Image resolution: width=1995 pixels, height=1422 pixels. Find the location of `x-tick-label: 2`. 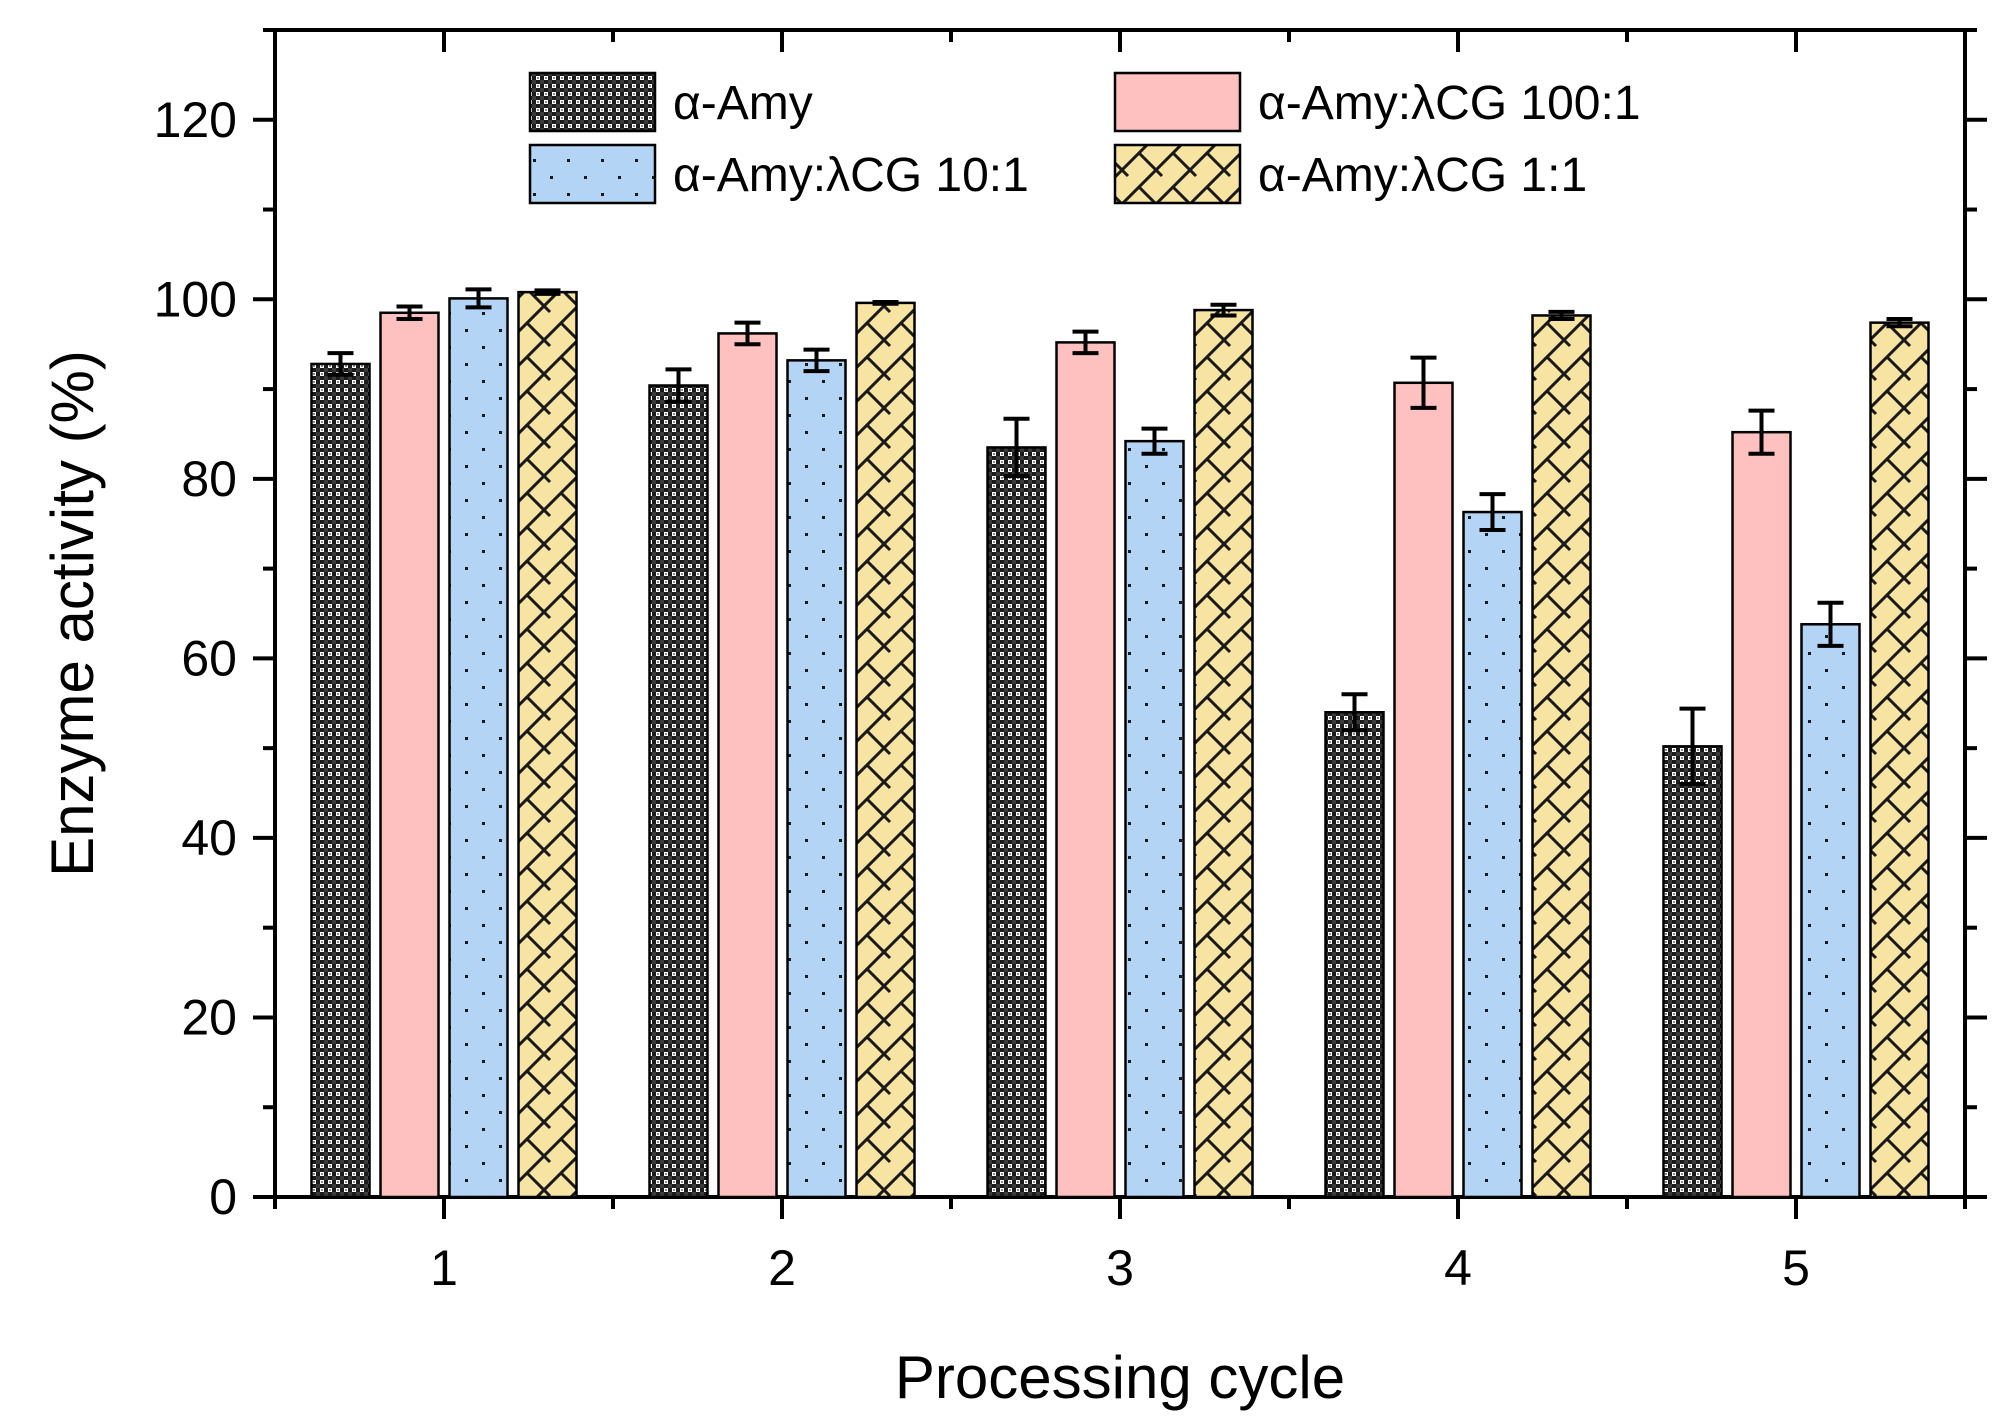

x-tick-label: 2 is located at coordinates (782, 1268).